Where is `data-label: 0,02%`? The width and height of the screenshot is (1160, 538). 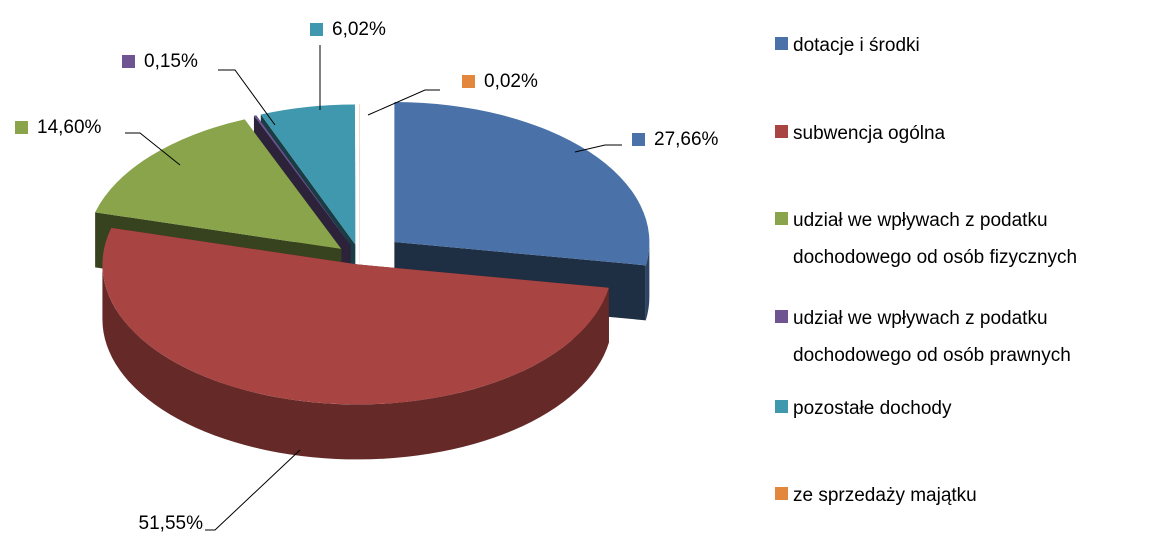 data-label: 0,02% is located at coordinates (511, 81).